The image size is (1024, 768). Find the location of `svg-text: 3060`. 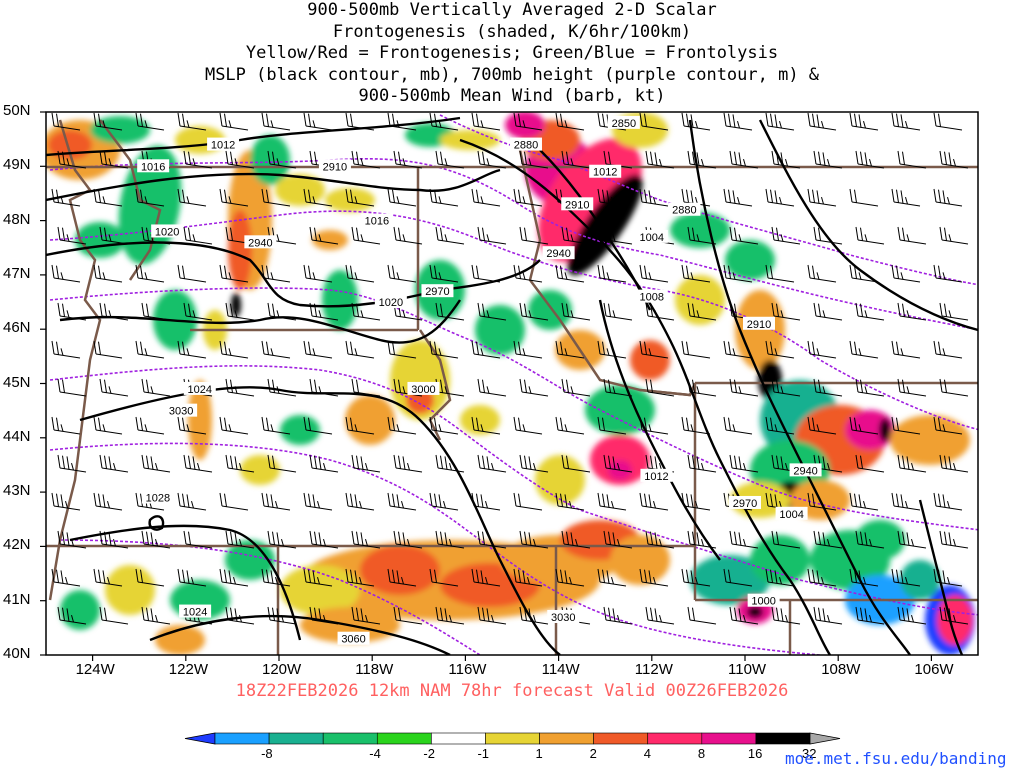

svg-text: 3060 is located at coordinates (353, 640).